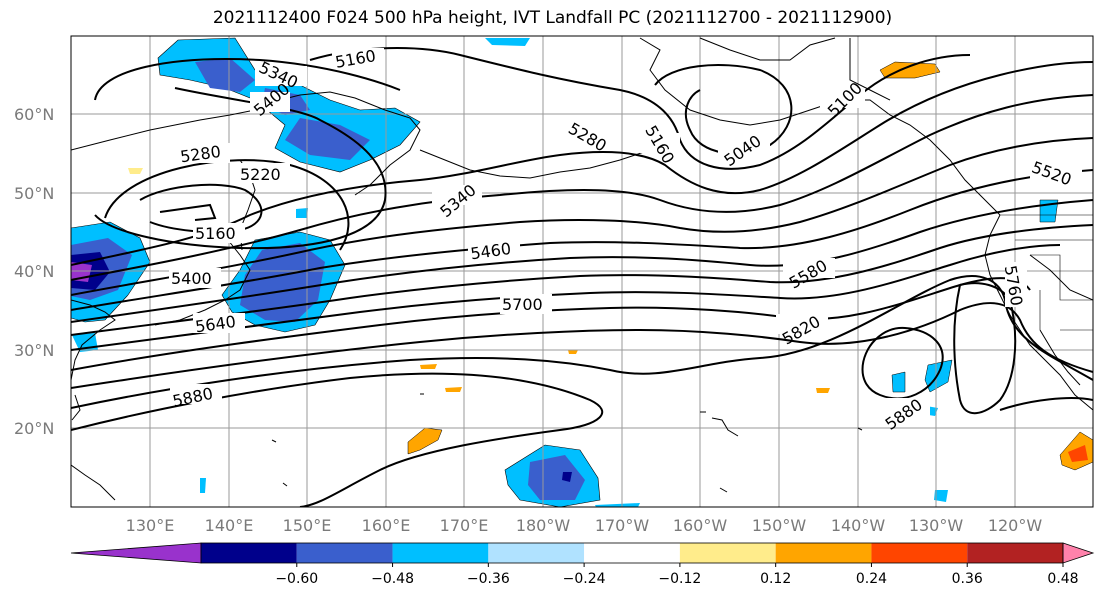 The image size is (1105, 601). Describe the element at coordinates (779, 525) in the screenshot. I see `lon-label: 150°W` at that location.